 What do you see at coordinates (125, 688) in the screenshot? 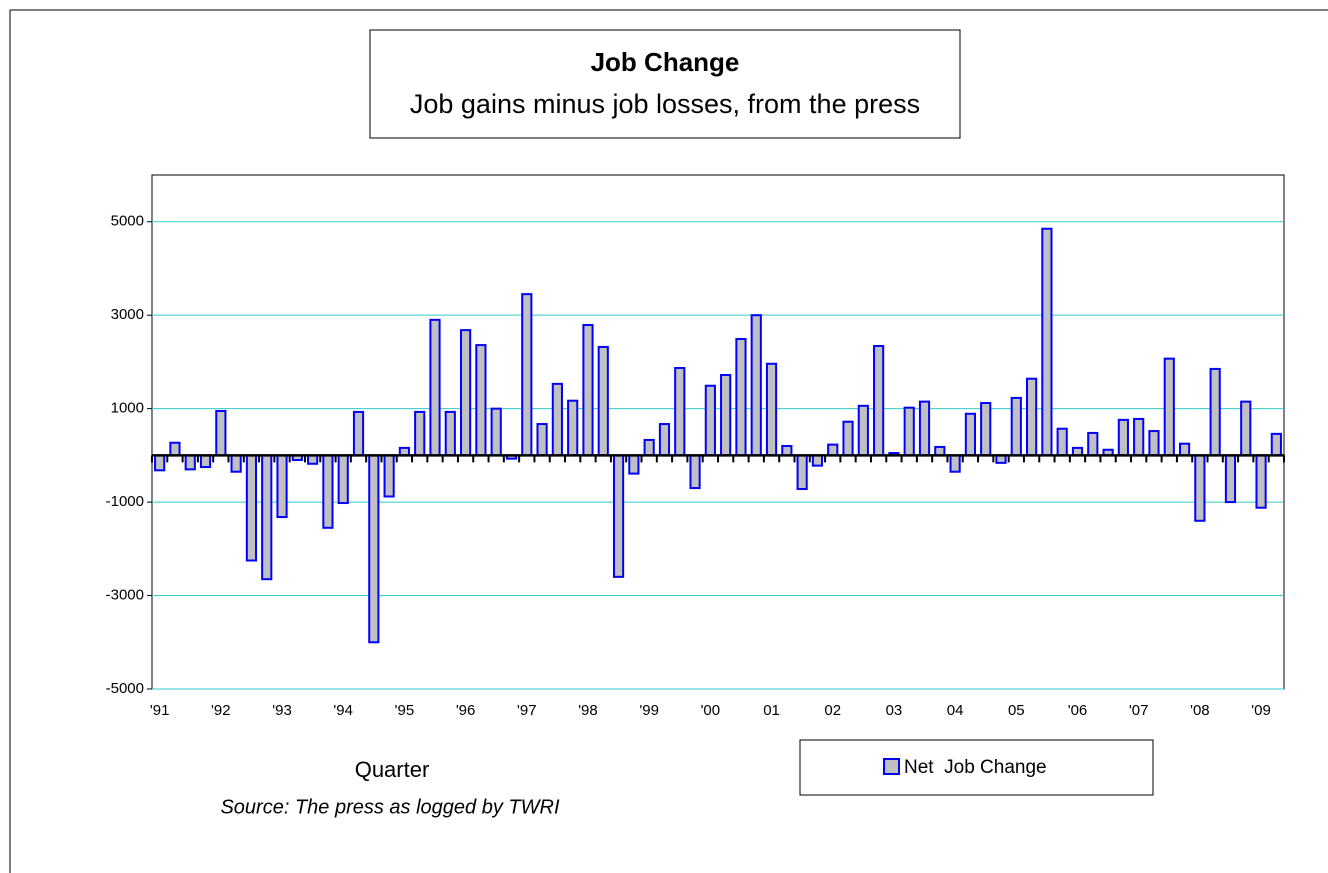
I see `y-tick-label: -5000` at bounding box center [125, 688].